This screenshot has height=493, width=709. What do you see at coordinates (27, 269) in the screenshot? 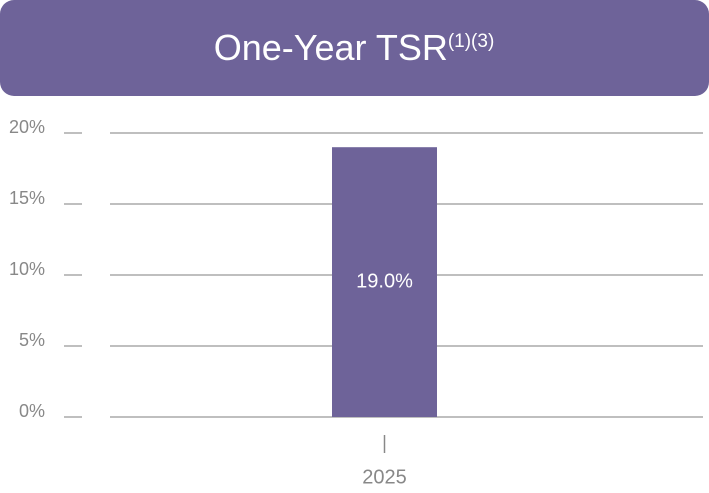
I see `y-tick-label: 10%` at bounding box center [27, 269].